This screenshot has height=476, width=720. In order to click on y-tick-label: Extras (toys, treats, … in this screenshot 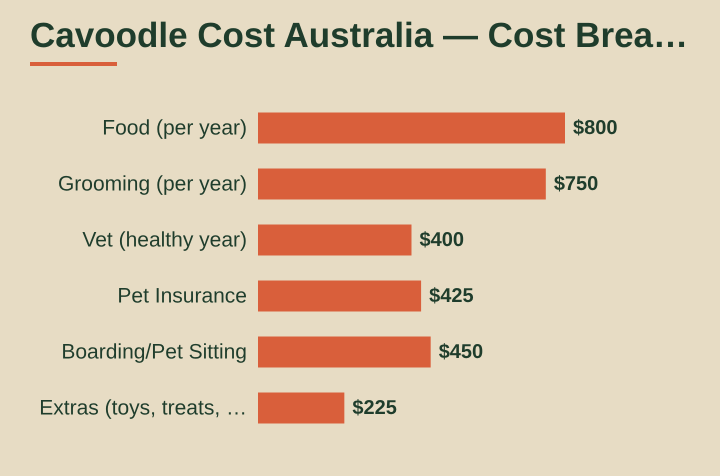, I will do `click(143, 408)`.